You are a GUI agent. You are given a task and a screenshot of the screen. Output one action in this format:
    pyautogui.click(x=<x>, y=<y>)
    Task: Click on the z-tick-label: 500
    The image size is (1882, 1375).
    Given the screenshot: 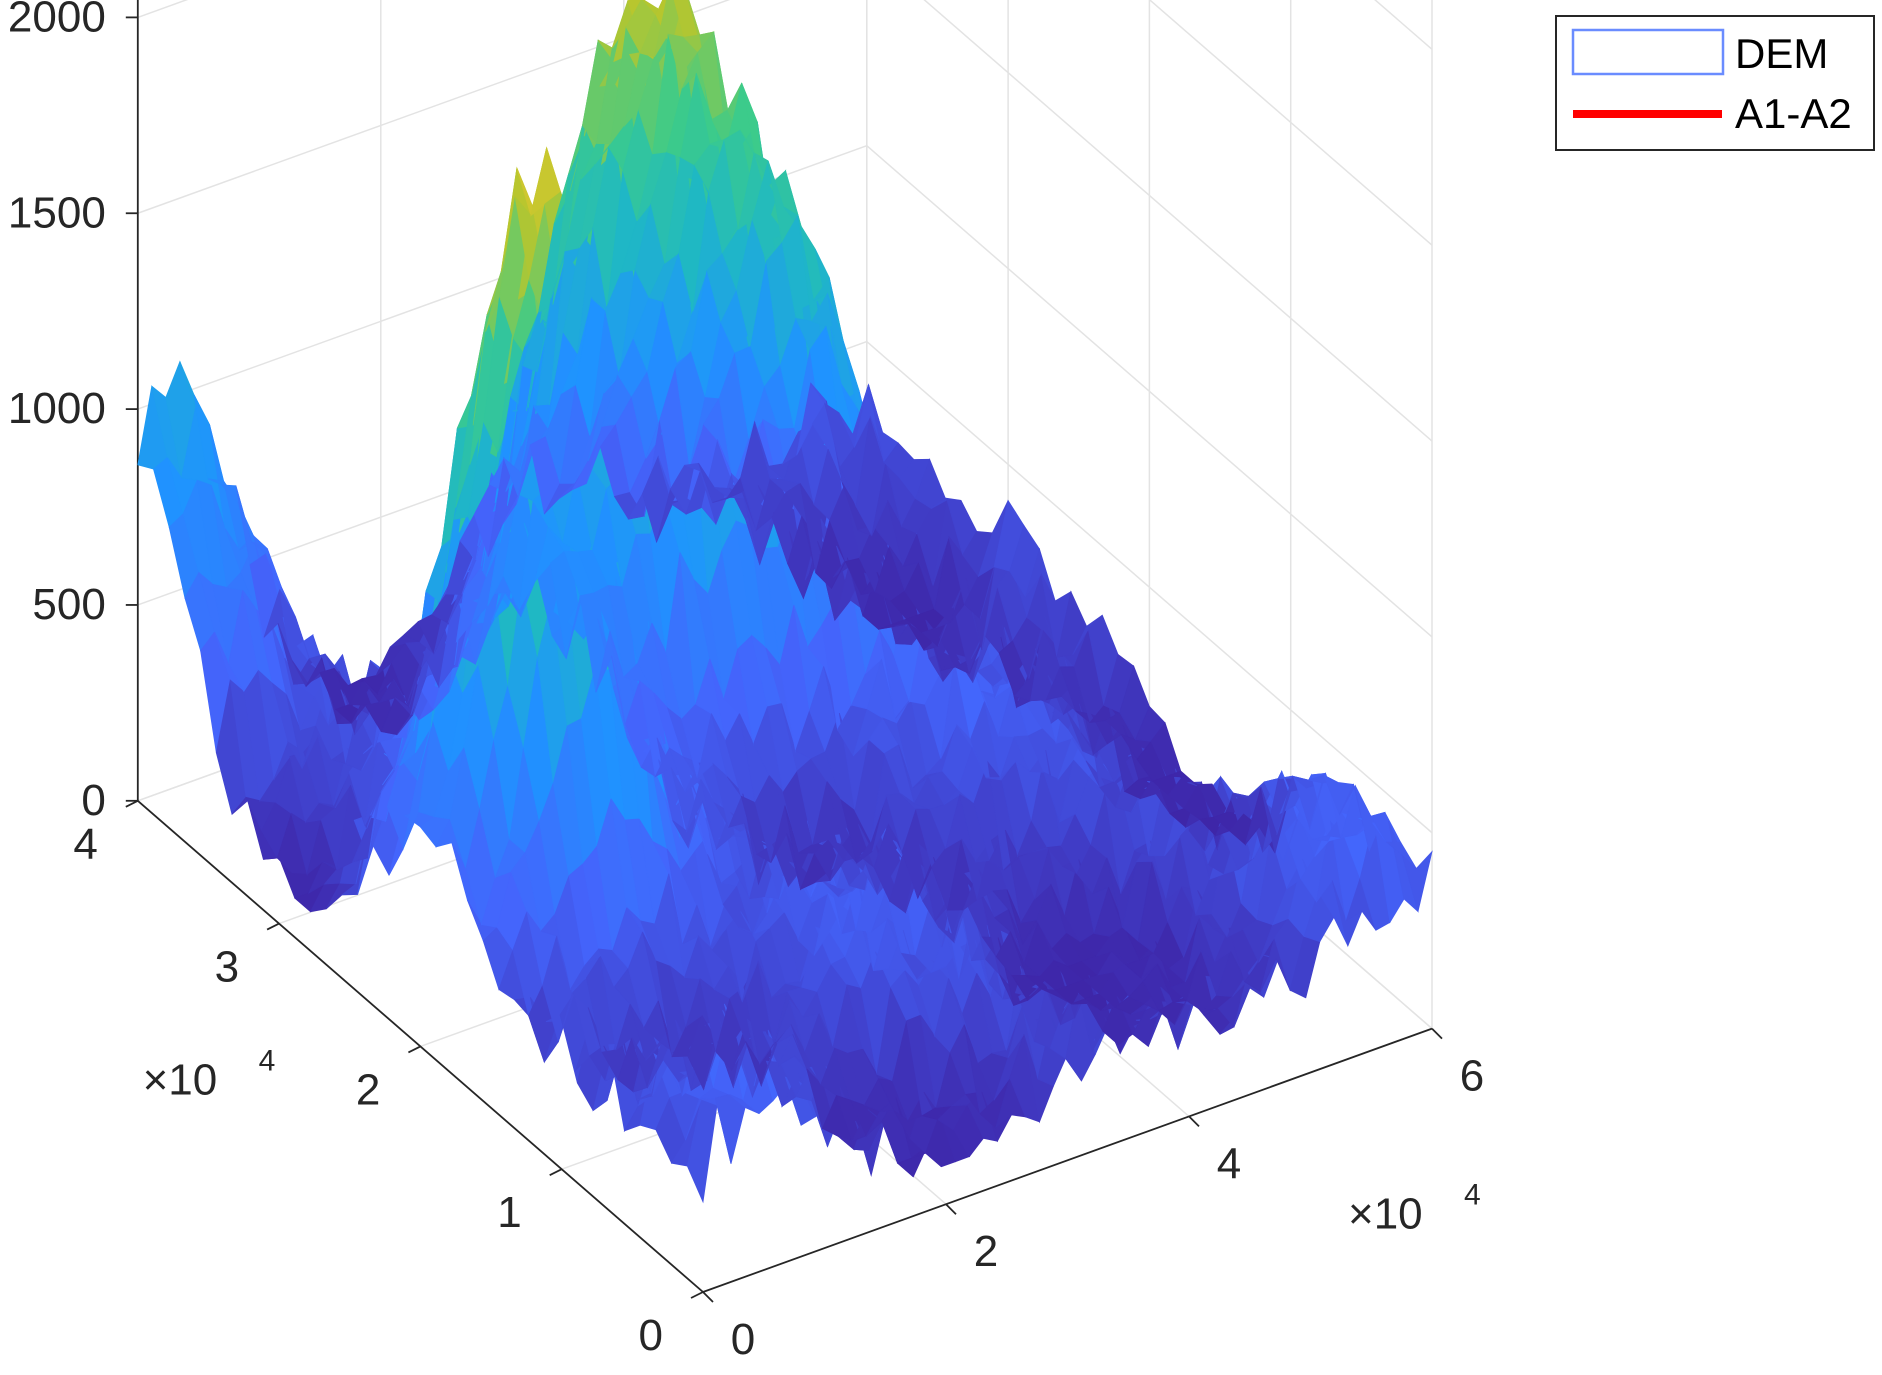 What is the action you would take?
    pyautogui.click(x=68, y=604)
    